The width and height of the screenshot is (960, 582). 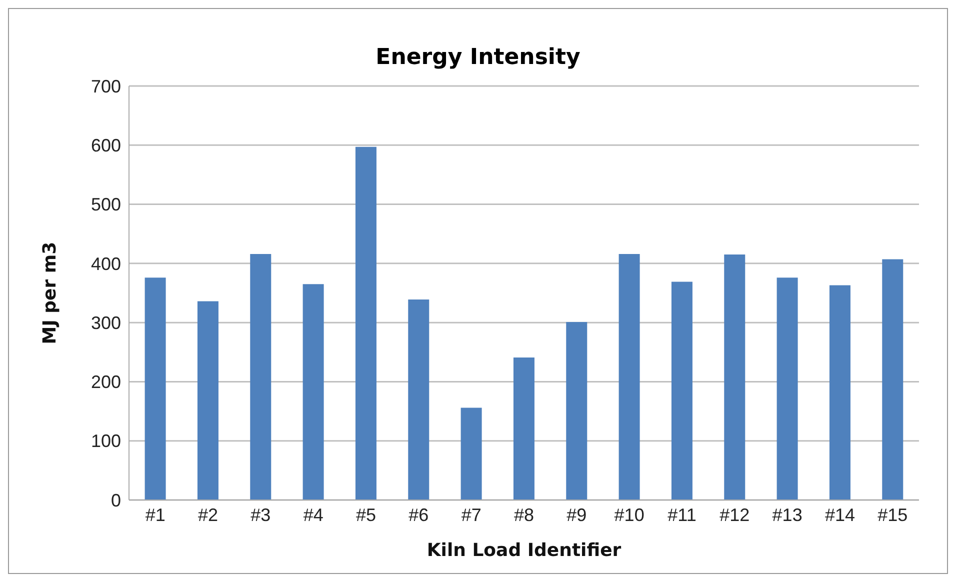 What do you see at coordinates (115, 500) in the screenshot?
I see `y-tick-label: 0` at bounding box center [115, 500].